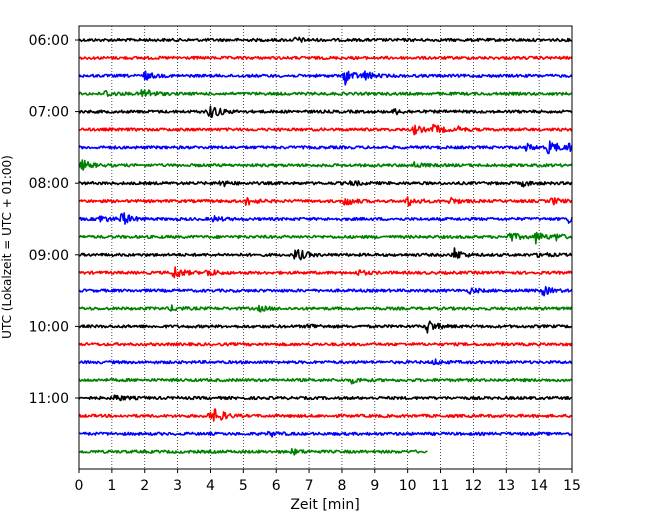 This screenshot has height=520, width=650. What do you see at coordinates (49, 184) in the screenshot?
I see `y-tick-label: 08:00` at bounding box center [49, 184].